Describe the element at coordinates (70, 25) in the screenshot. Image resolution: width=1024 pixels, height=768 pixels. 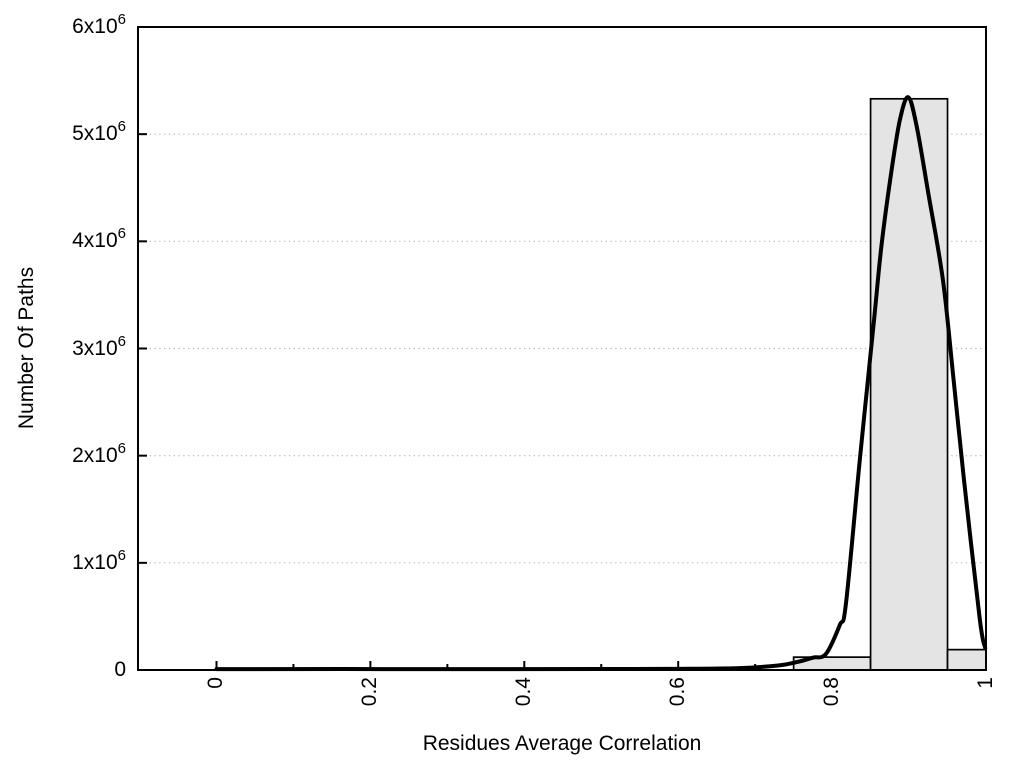
I see `y-tick-label: 6x106` at that location.